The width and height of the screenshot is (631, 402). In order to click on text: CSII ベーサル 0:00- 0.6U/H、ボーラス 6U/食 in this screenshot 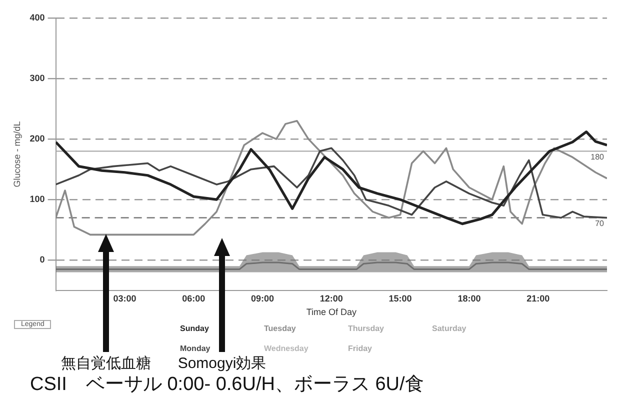, I will do `click(227, 384)`.